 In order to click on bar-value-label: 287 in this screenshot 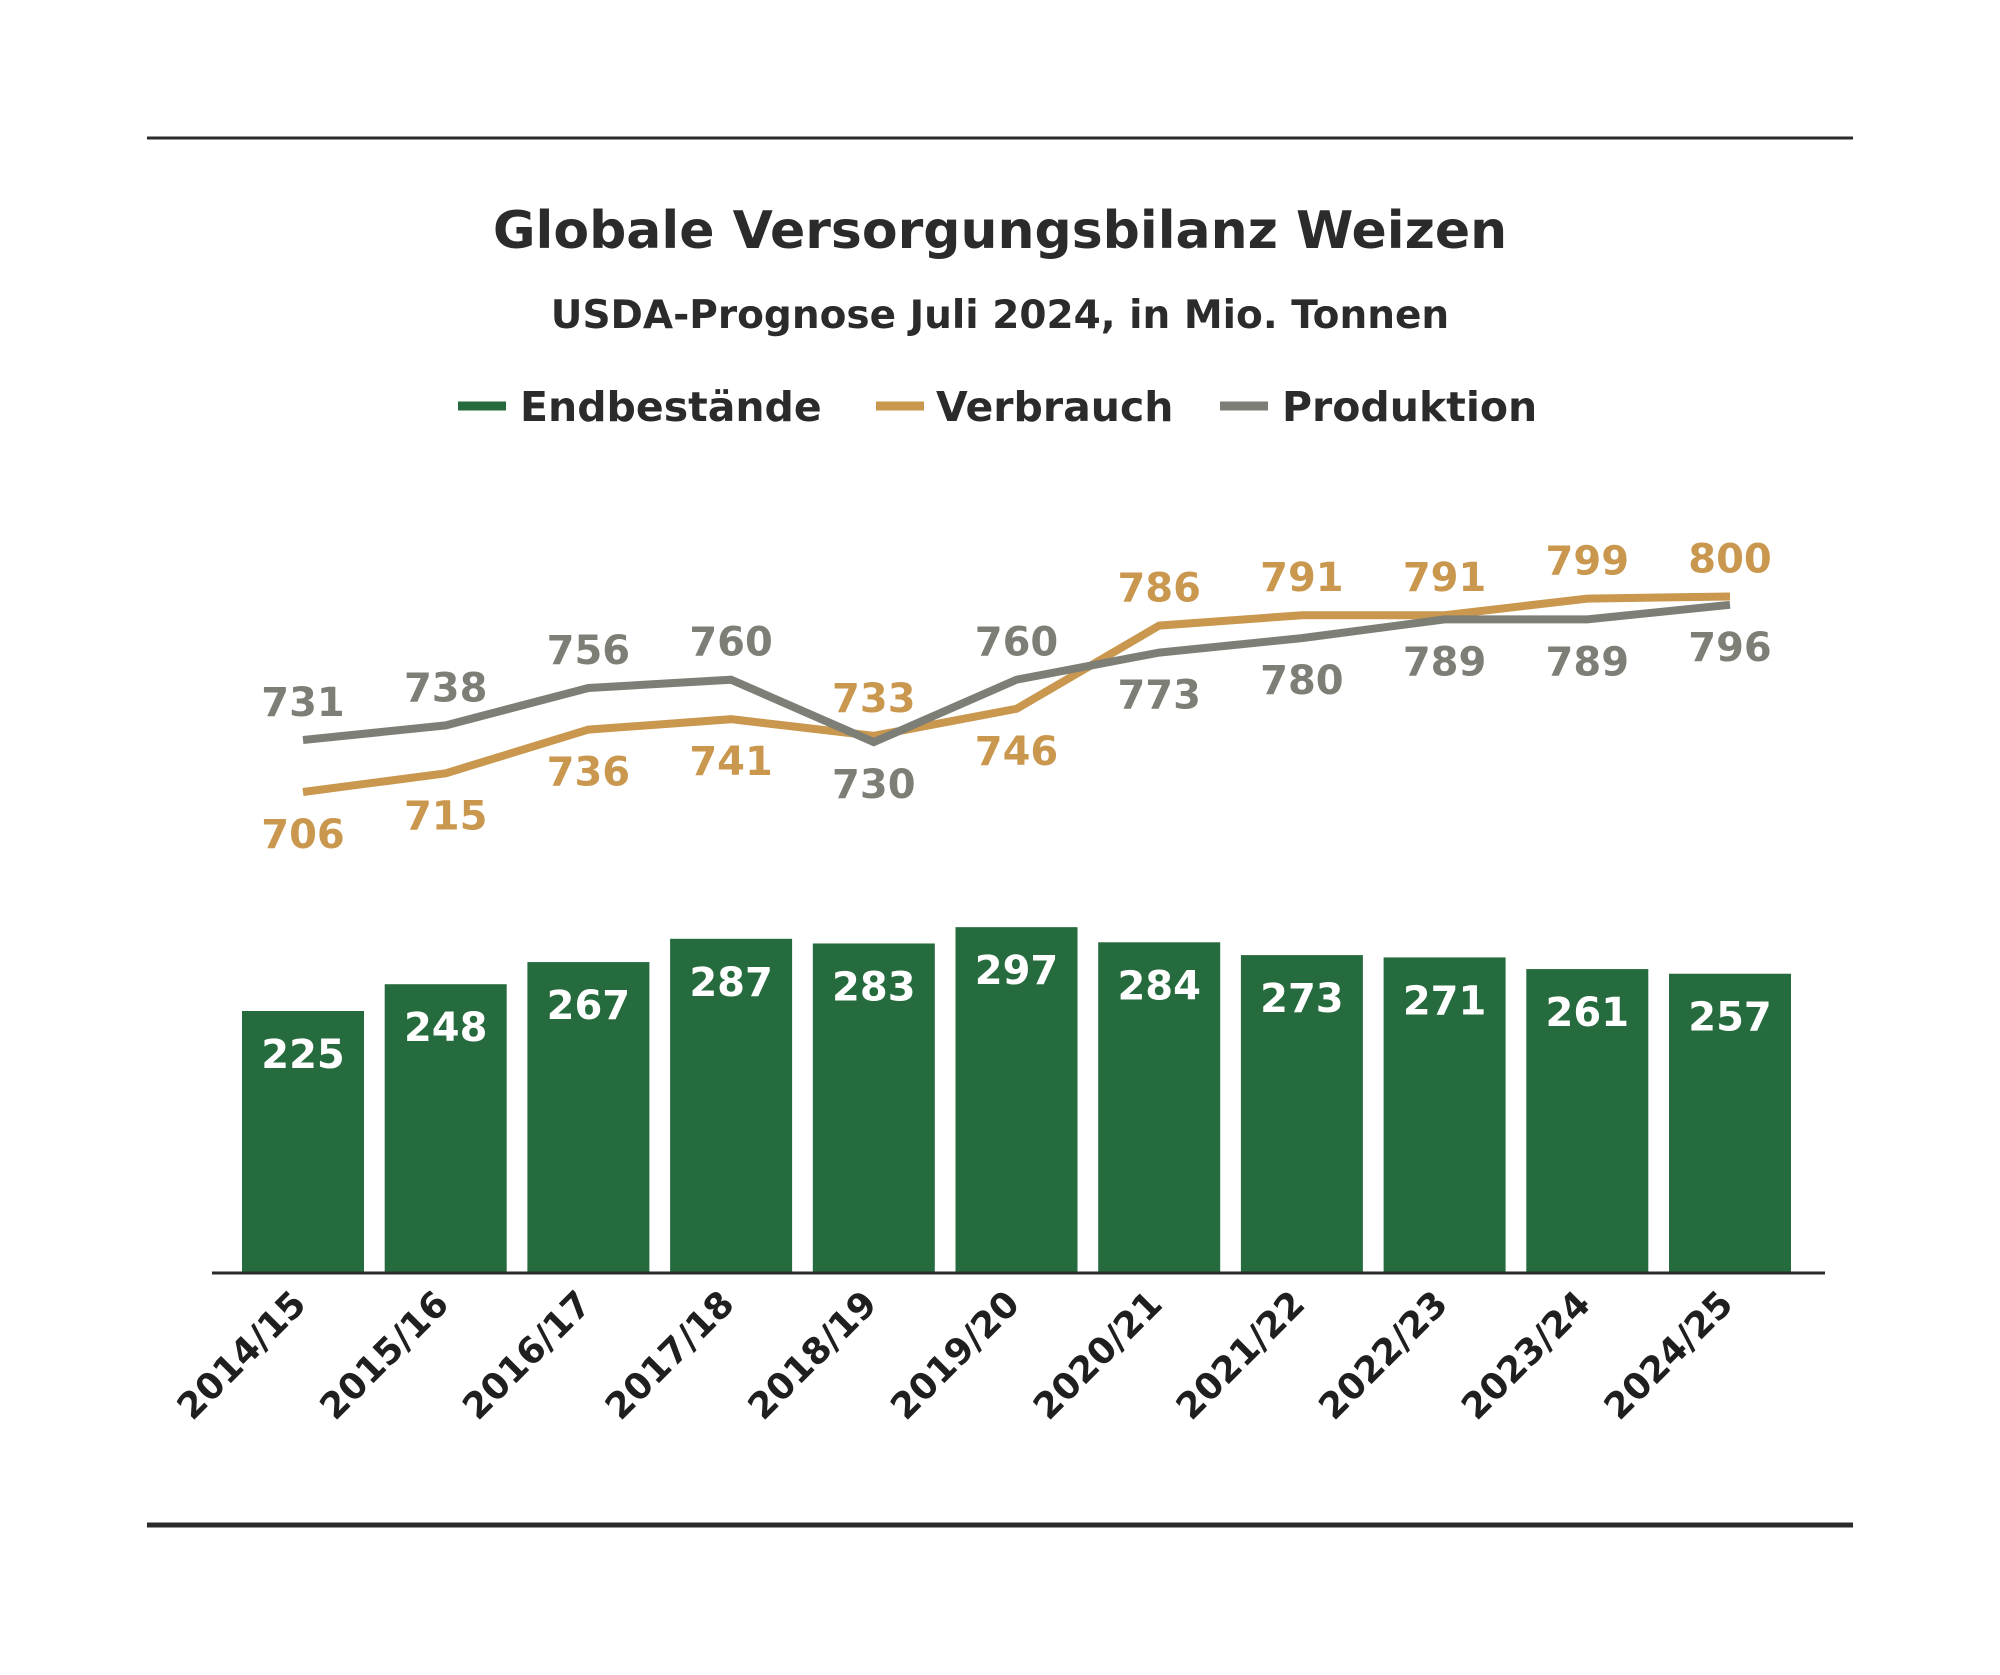, I will do `click(731, 983)`.